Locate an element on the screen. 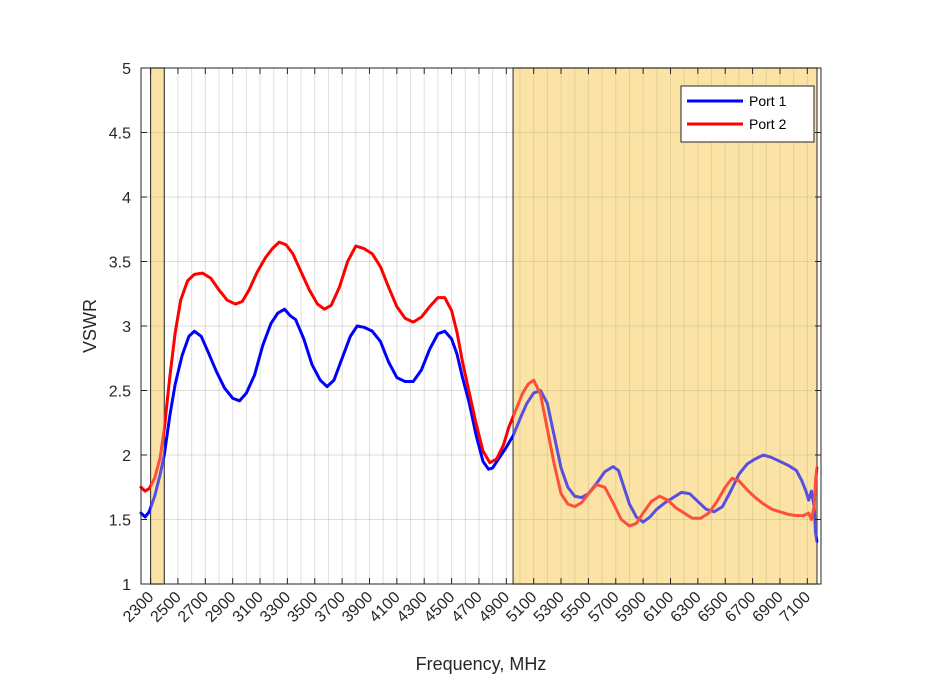 This screenshot has width=933, height=700. y-tick-label: 3.5 is located at coordinates (120, 263).